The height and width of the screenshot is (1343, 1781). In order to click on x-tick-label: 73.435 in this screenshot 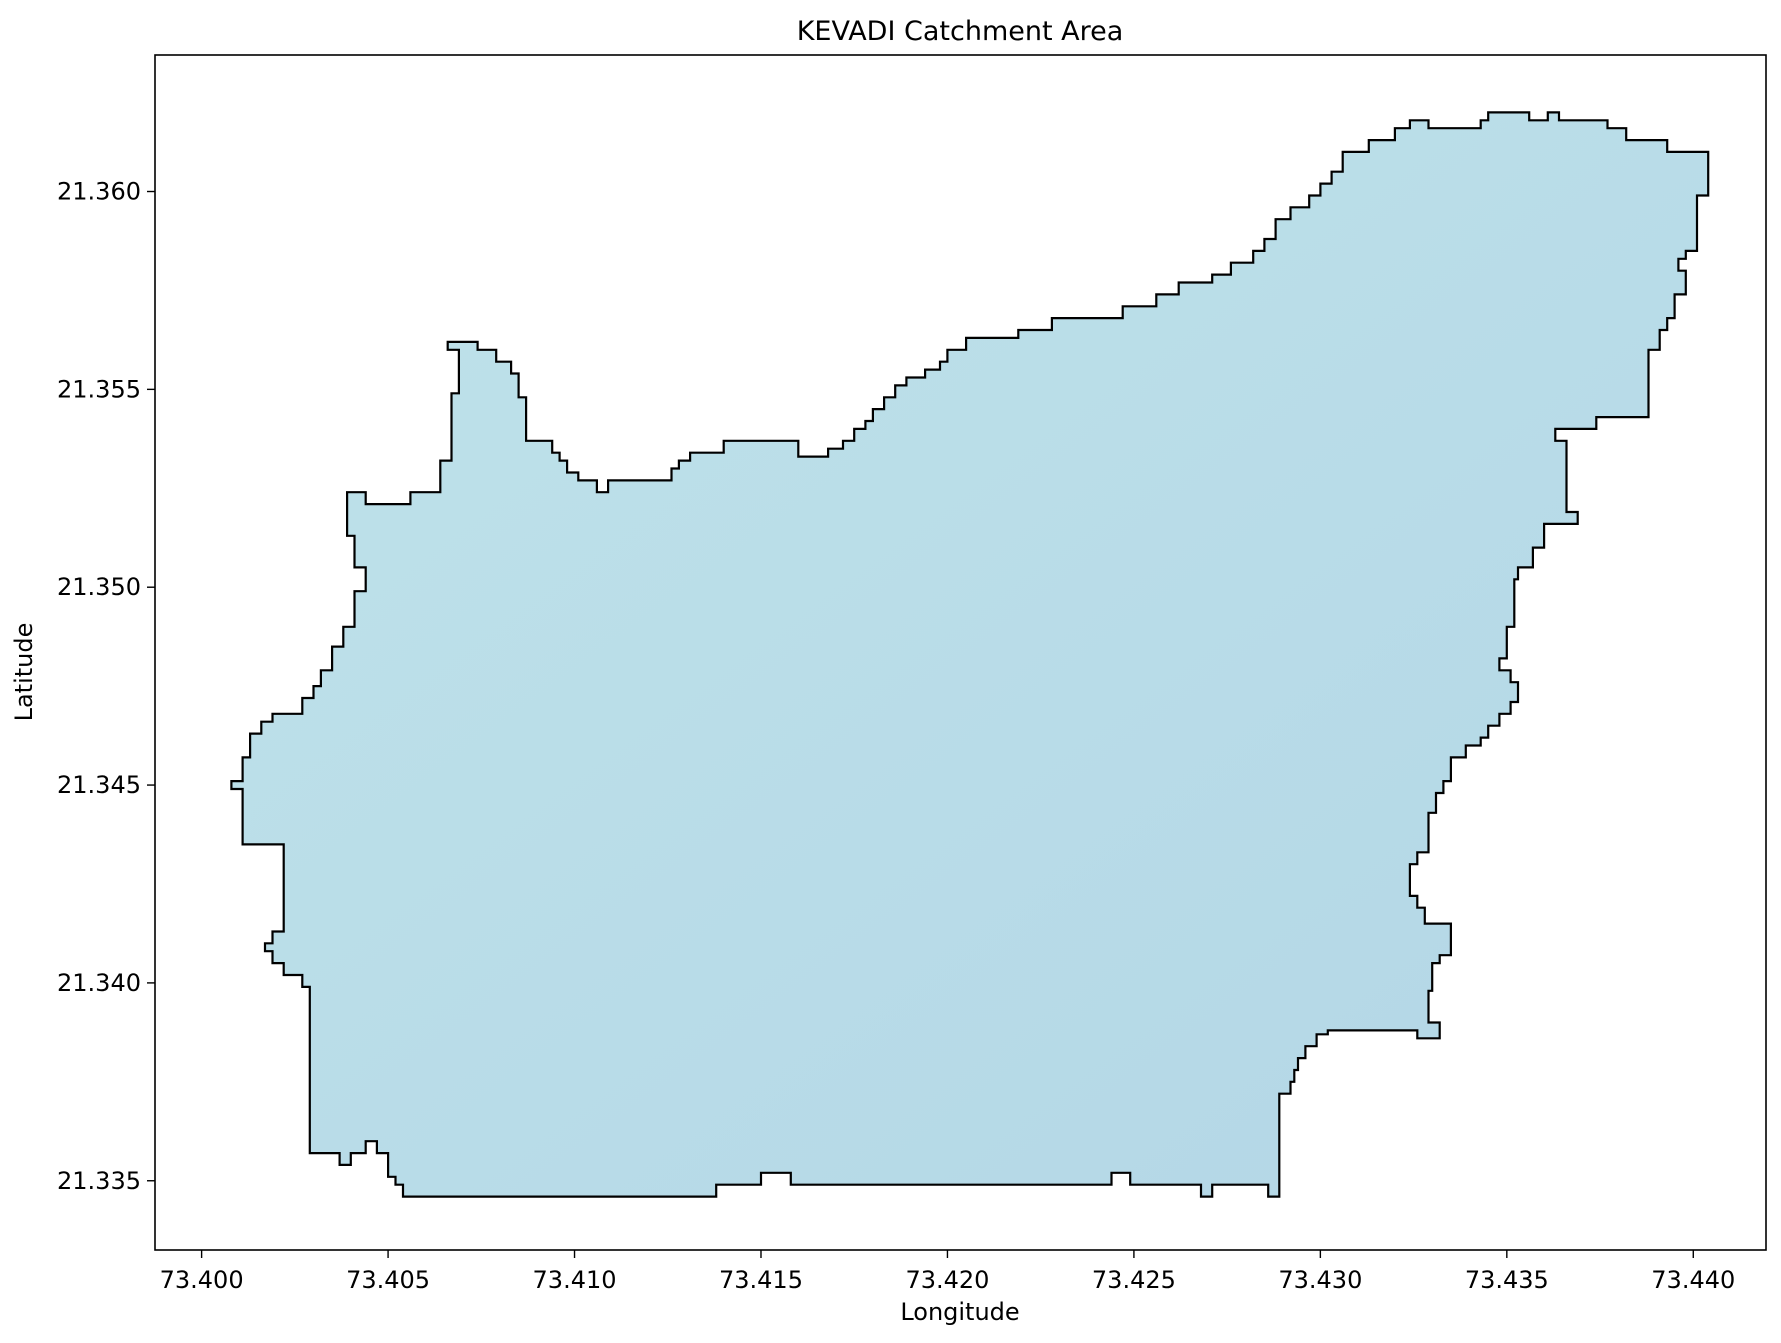, I will do `click(1507, 1280)`.